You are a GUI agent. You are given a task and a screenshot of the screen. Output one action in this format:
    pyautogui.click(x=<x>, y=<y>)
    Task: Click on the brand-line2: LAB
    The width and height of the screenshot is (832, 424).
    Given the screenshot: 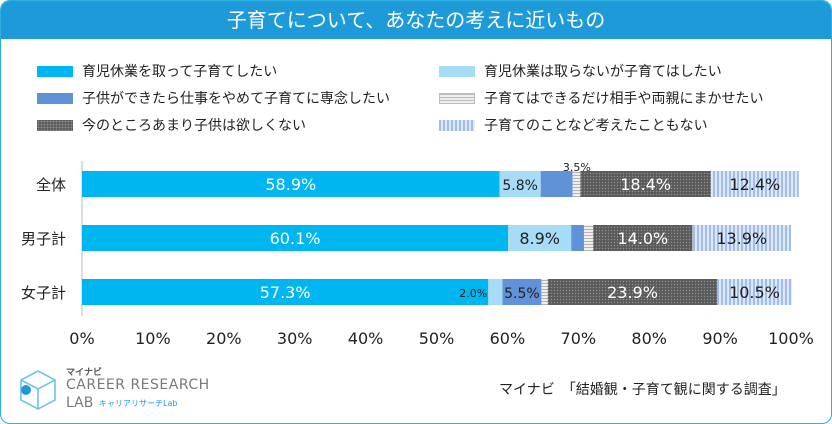 What is the action you would take?
    pyautogui.click(x=80, y=403)
    